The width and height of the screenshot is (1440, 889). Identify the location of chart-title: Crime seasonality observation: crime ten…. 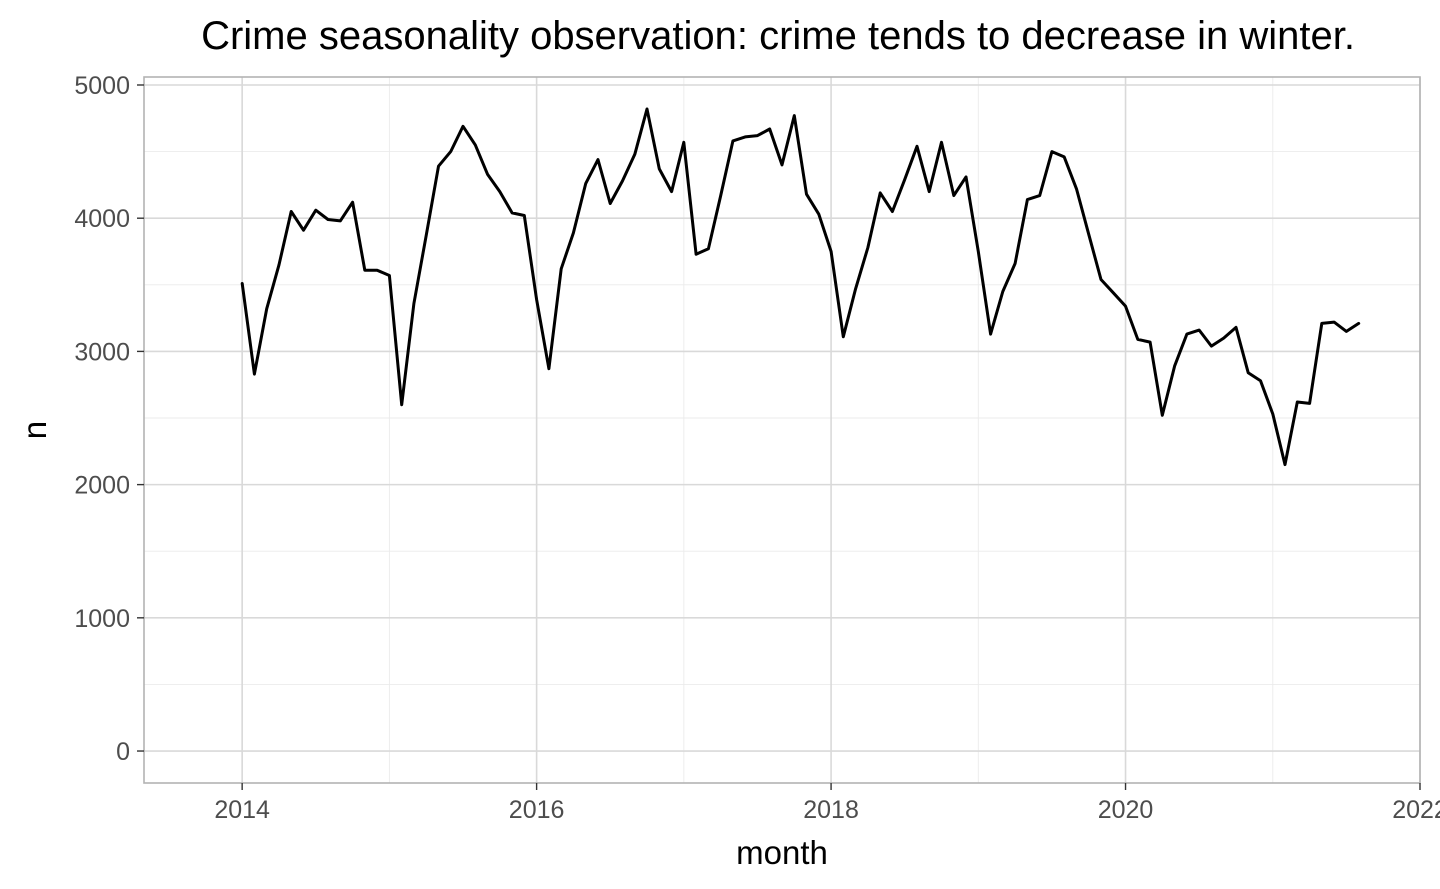
(778, 36).